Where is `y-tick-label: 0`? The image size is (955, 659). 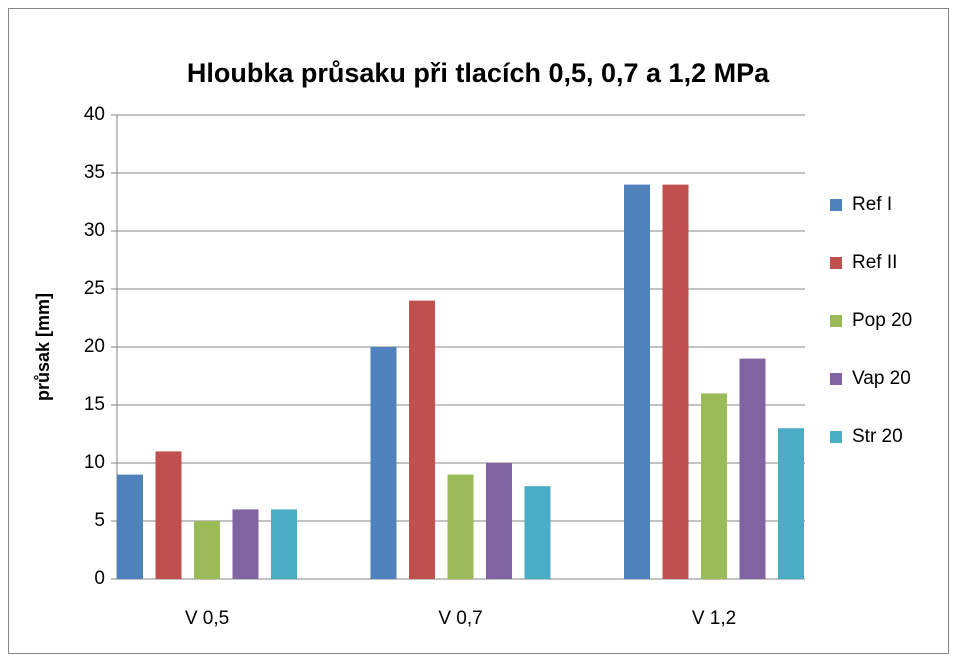 y-tick-label: 0 is located at coordinates (99, 578).